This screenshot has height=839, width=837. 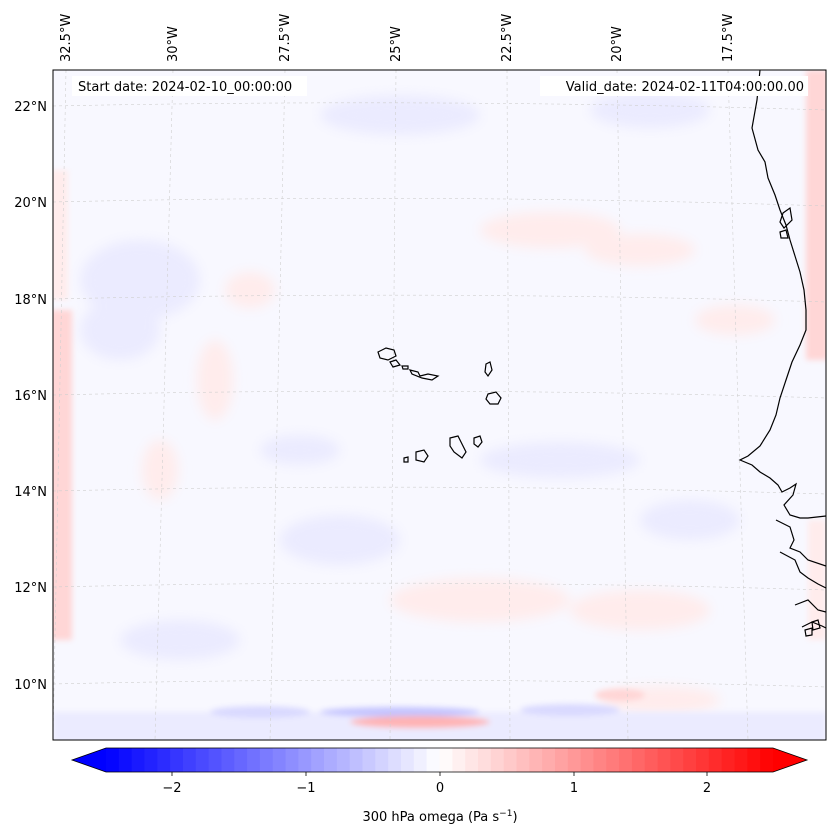 What do you see at coordinates (478, 441) in the screenshot?
I see `island-maio` at bounding box center [478, 441].